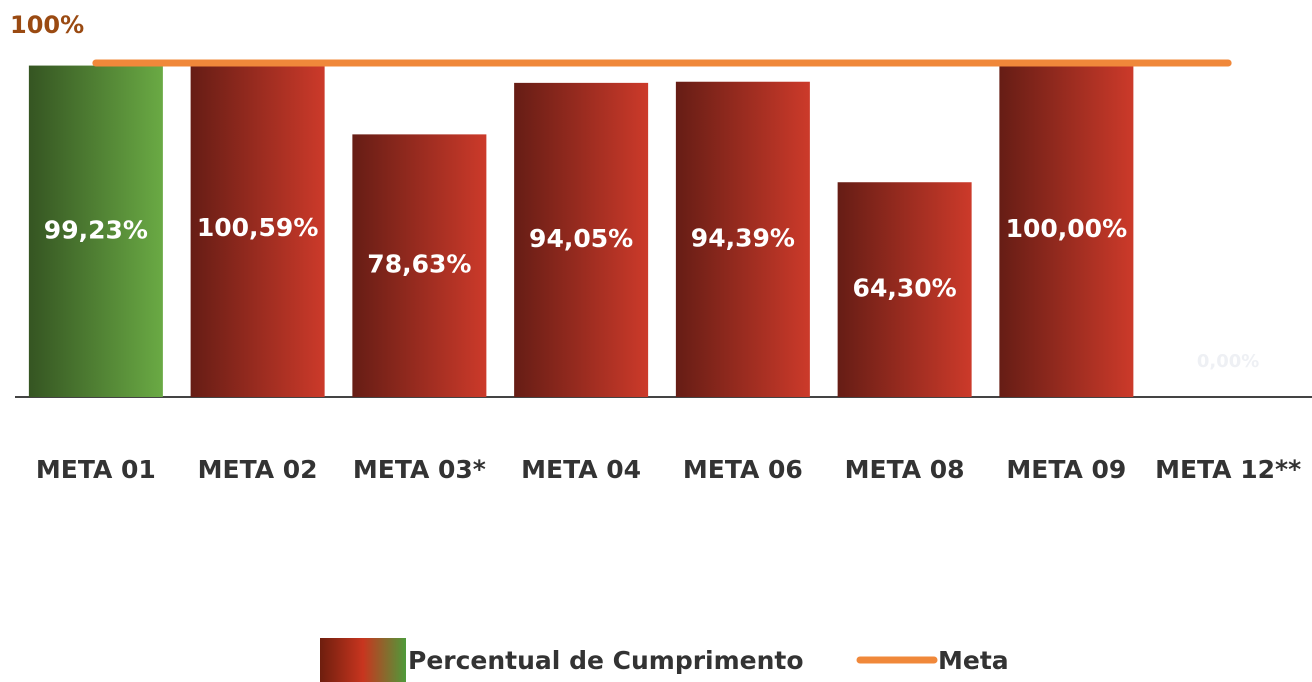  Describe the element at coordinates (973, 660) in the screenshot. I see `legend-label: Meta` at that location.